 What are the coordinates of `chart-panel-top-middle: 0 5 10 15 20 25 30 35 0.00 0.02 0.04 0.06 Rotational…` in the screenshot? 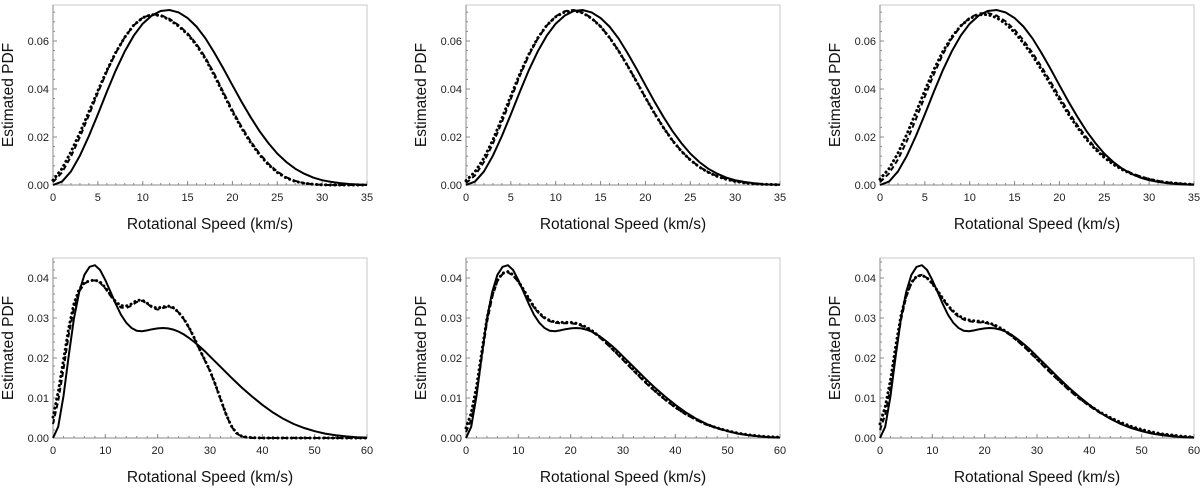 It's located at (599, 118).